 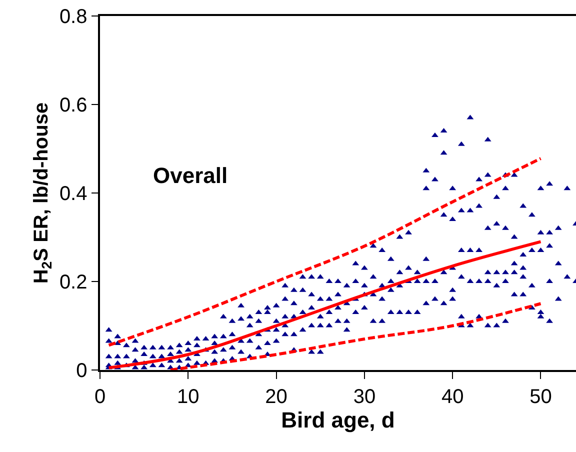 What do you see at coordinates (73, 17) in the screenshot?
I see `y-tick-label: 0.8` at bounding box center [73, 17].